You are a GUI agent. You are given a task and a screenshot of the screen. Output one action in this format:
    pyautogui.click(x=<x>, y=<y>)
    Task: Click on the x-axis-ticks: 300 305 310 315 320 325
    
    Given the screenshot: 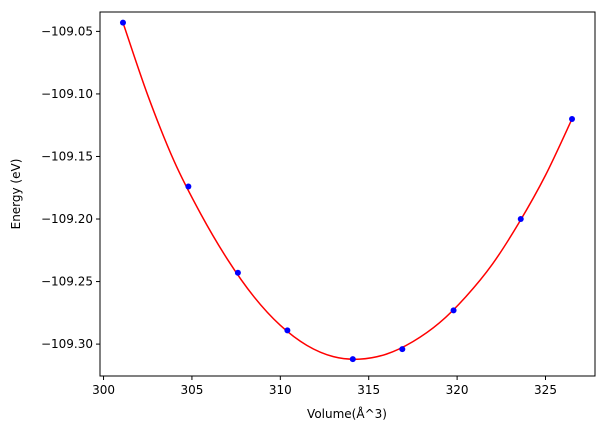 What is the action you would take?
    pyautogui.click(x=324, y=386)
    